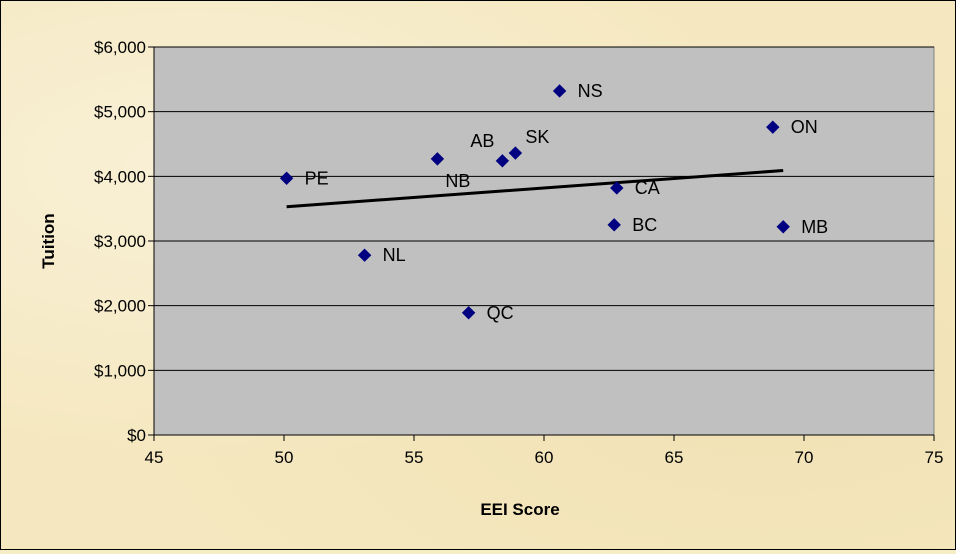 This screenshot has width=956, height=554. What do you see at coordinates (136, 435) in the screenshot?
I see `y-tick-label: $0` at bounding box center [136, 435].